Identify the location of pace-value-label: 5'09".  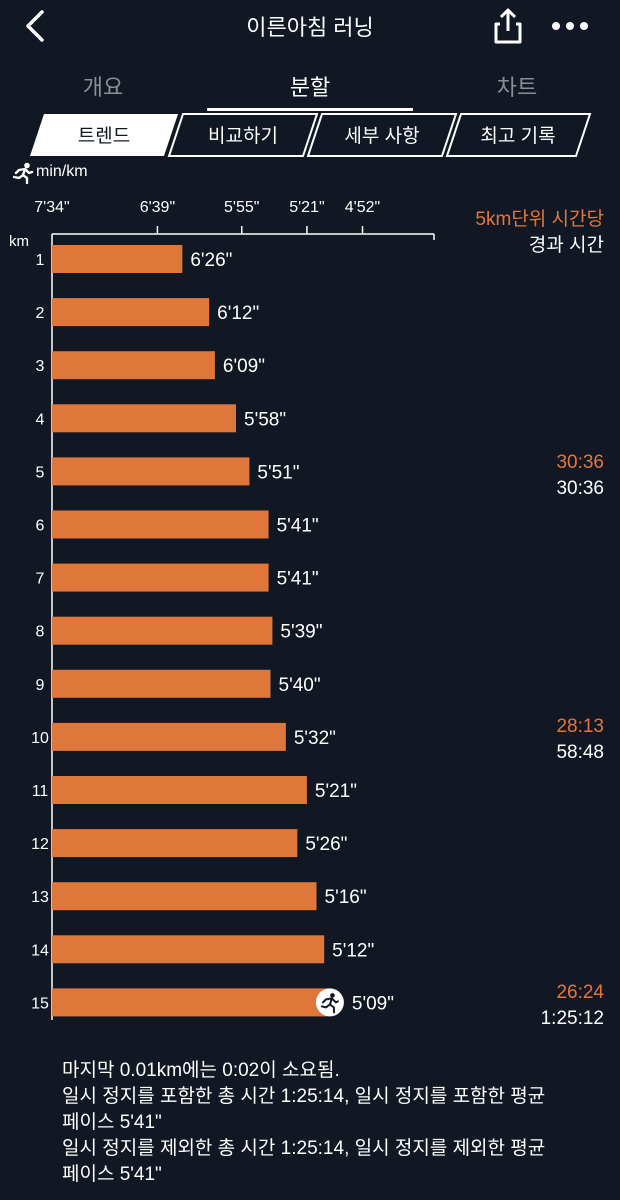
(373, 1003).